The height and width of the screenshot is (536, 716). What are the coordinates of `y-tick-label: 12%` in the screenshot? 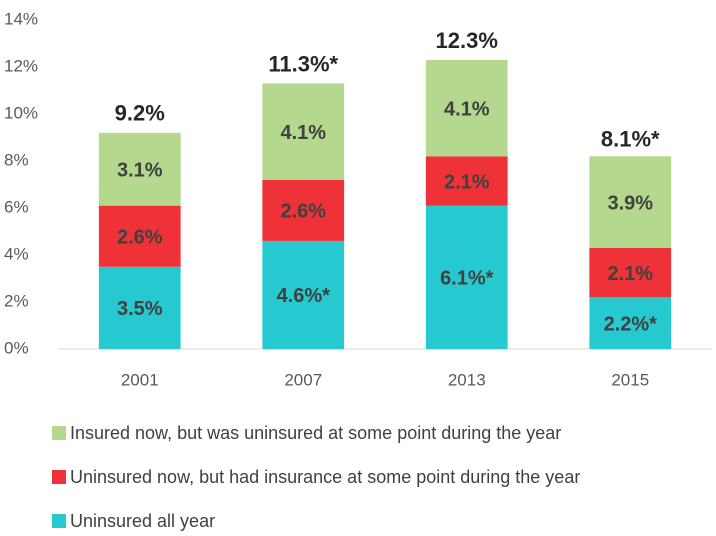 It's located at (21, 65).